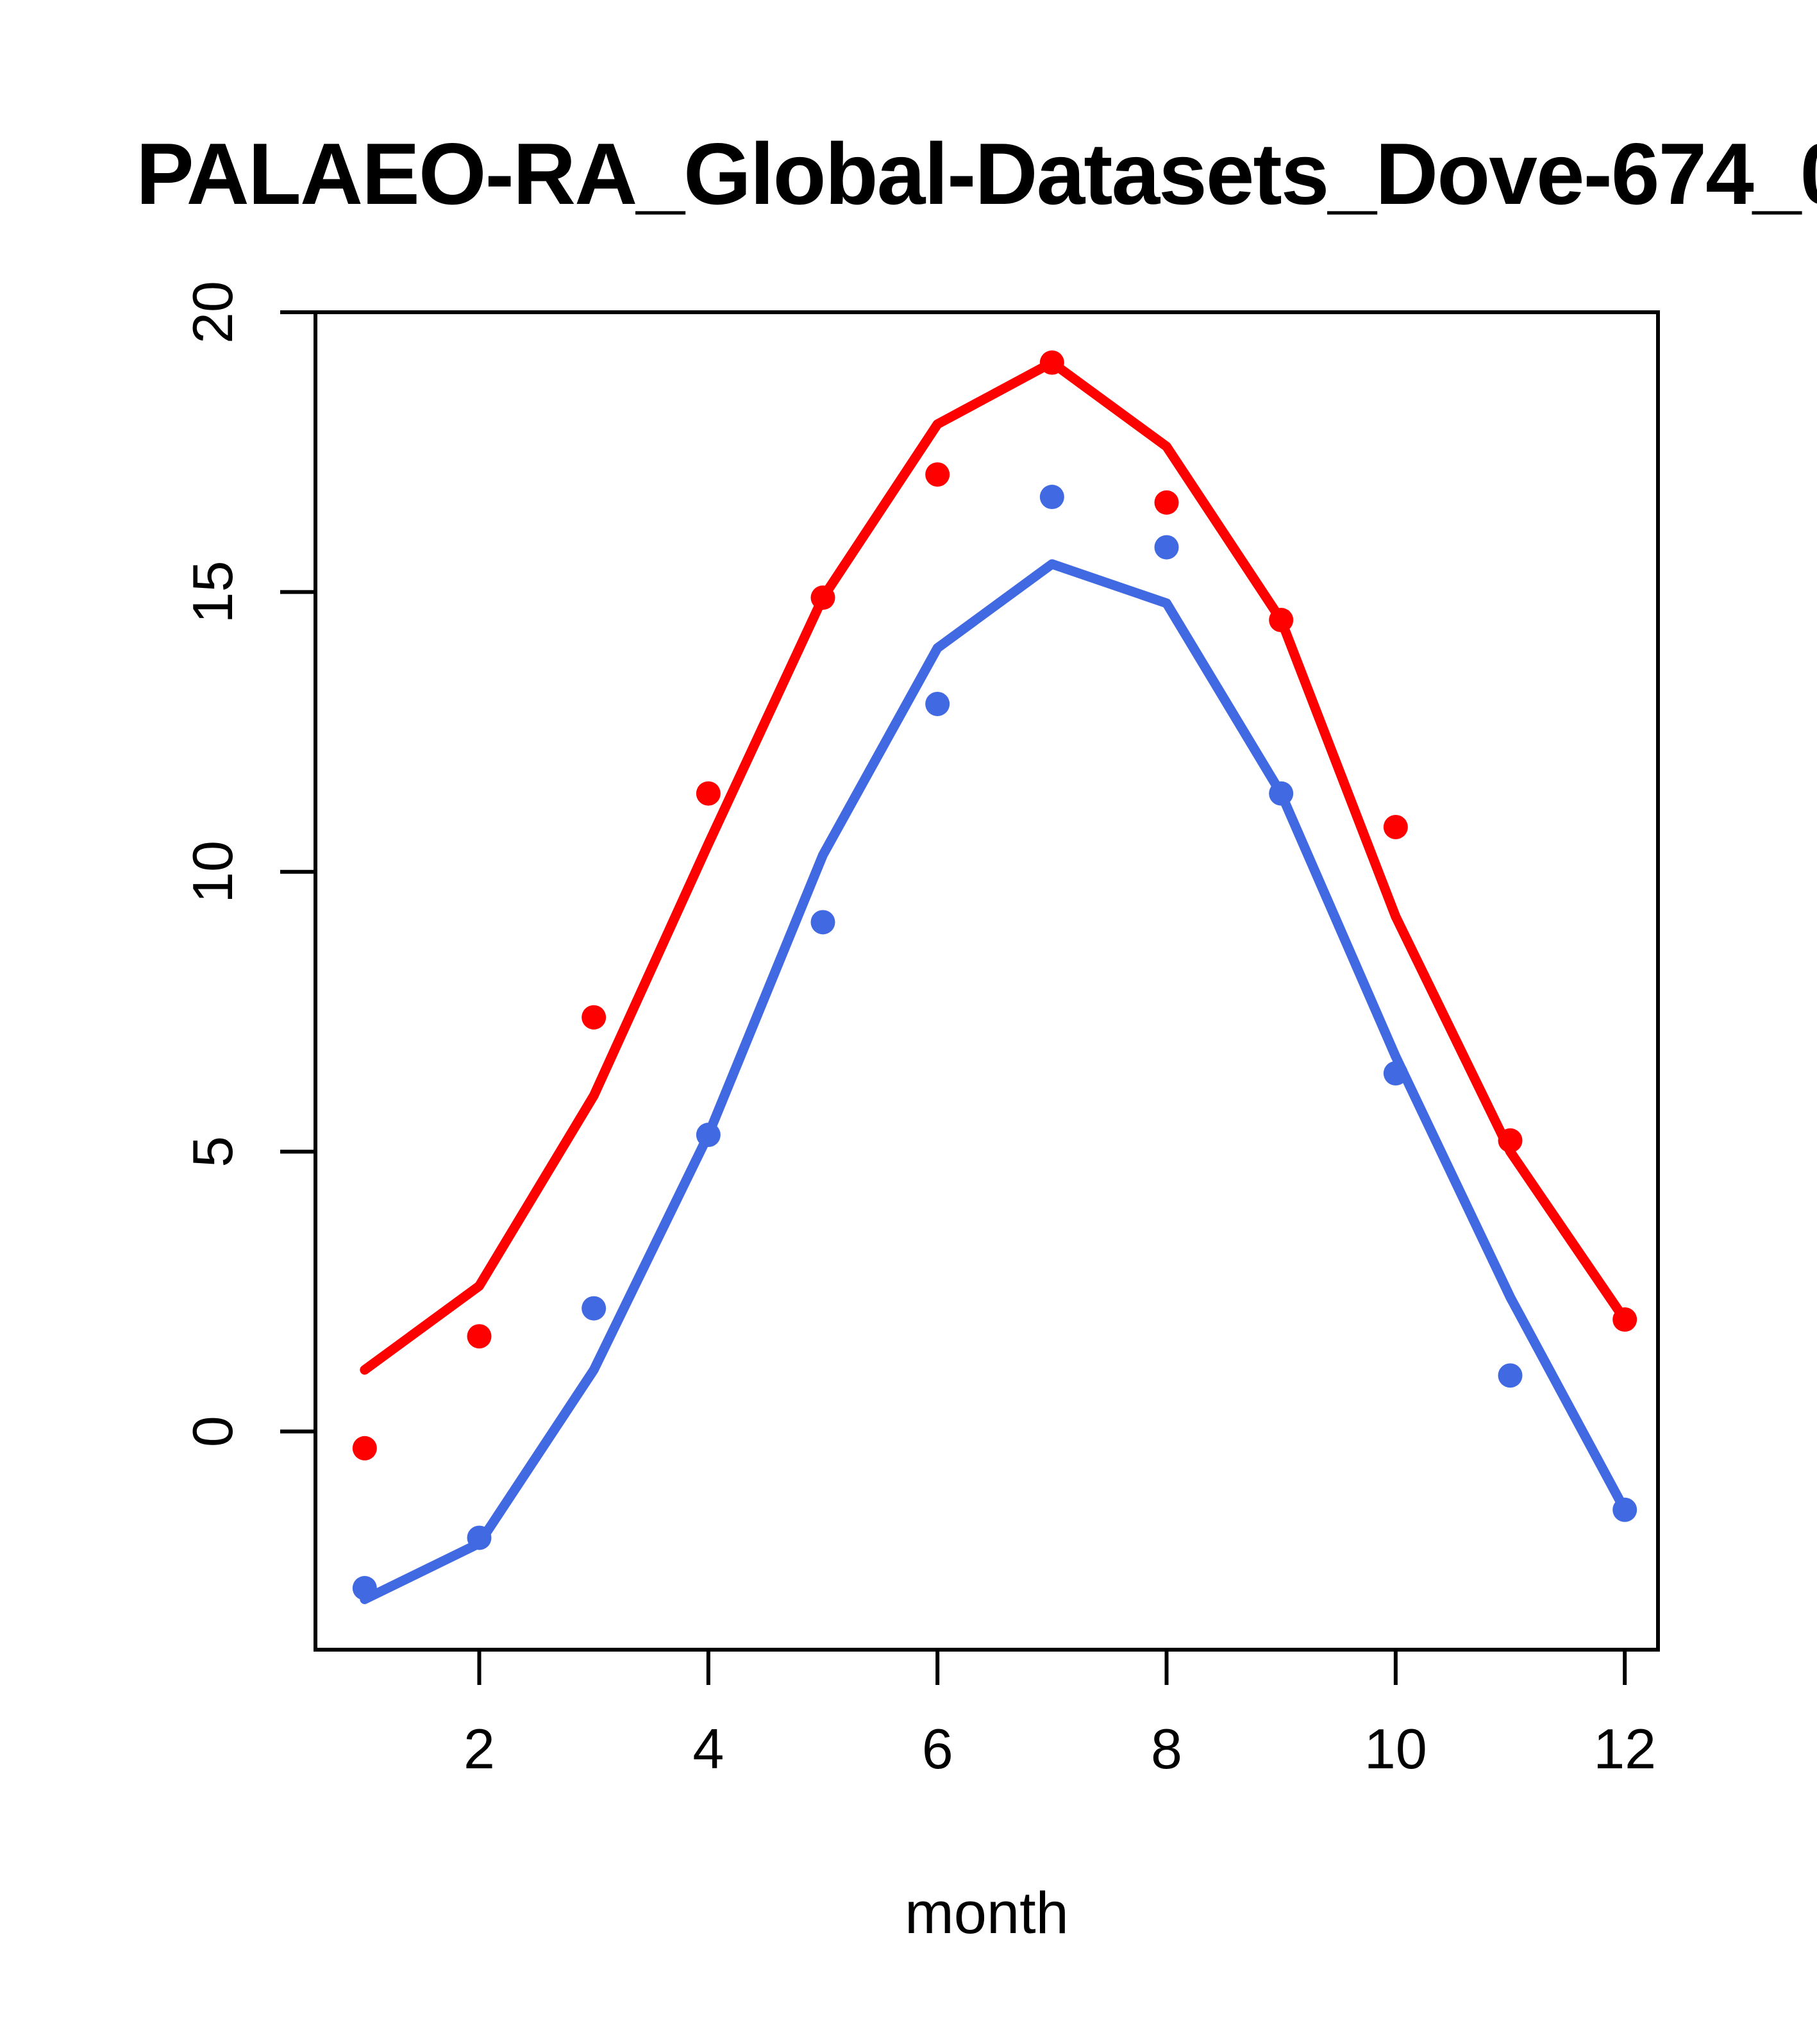 The image size is (1817, 2044). What do you see at coordinates (212, 872) in the screenshot?
I see `y-tick-label: 10` at bounding box center [212, 872].